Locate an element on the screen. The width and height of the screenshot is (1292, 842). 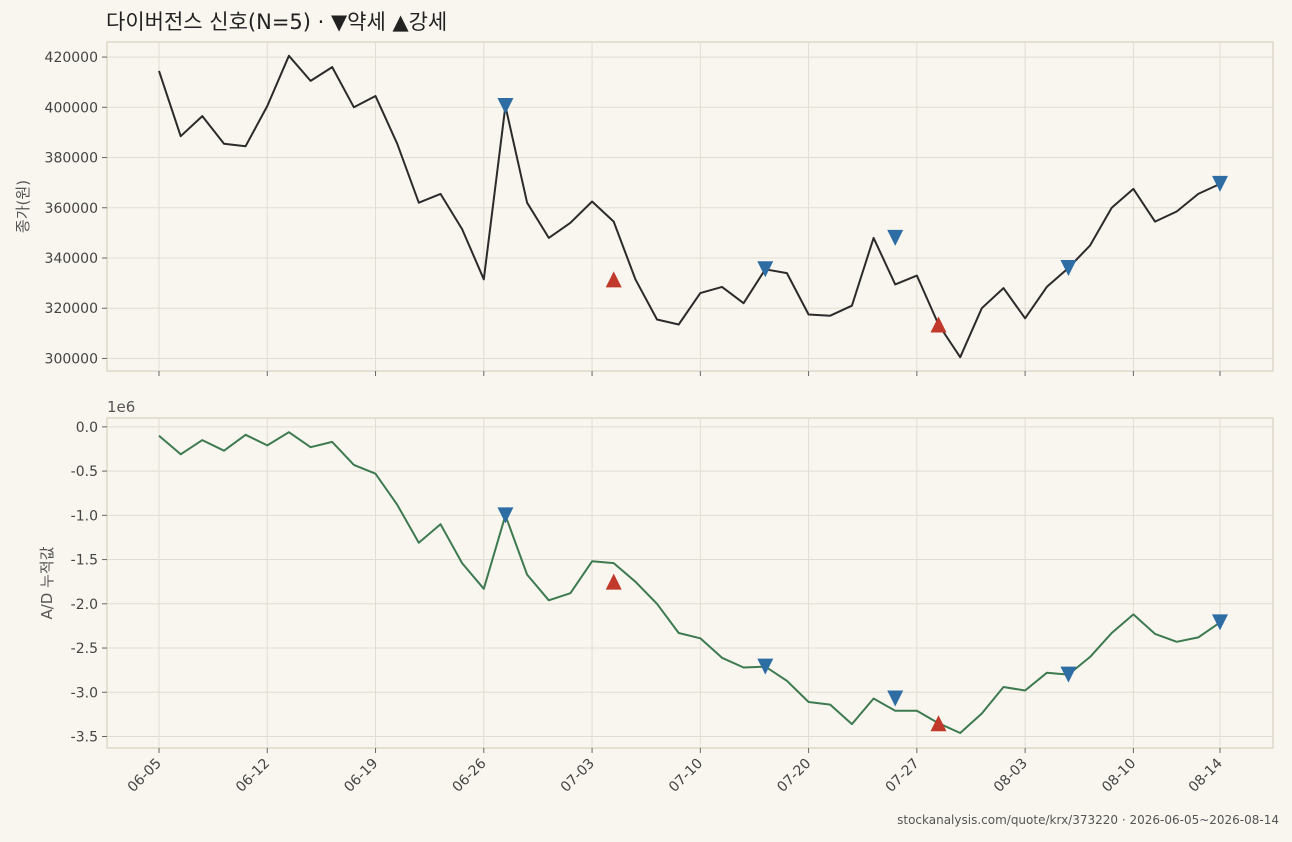
price-ytick-label: 360000 is located at coordinates (71, 209).